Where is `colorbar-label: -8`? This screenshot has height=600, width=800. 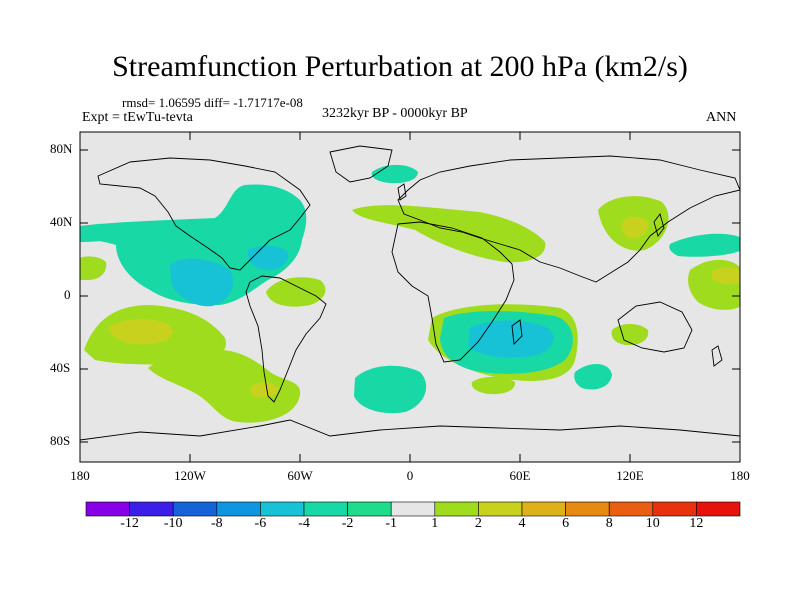 colorbar-label: -8 is located at coordinates (216, 523).